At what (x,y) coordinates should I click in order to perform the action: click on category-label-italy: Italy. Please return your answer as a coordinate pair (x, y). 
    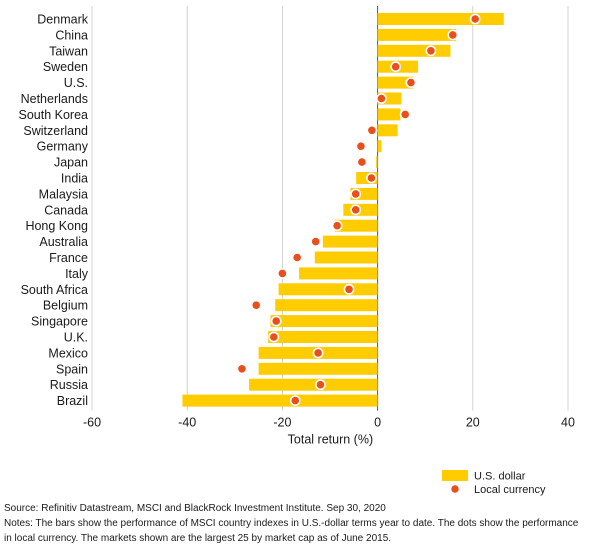
    Looking at the image, I should click on (77, 274).